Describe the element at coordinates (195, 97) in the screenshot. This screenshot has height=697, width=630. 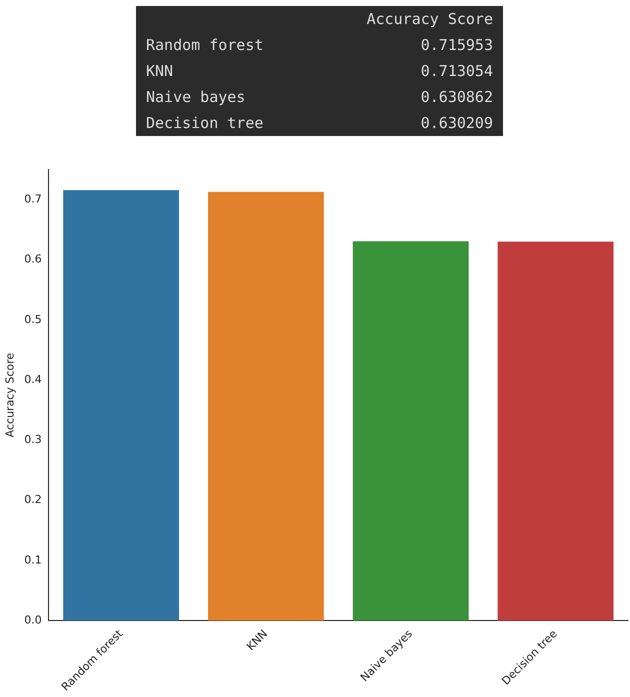
I see `text: Naive bayes` at that location.